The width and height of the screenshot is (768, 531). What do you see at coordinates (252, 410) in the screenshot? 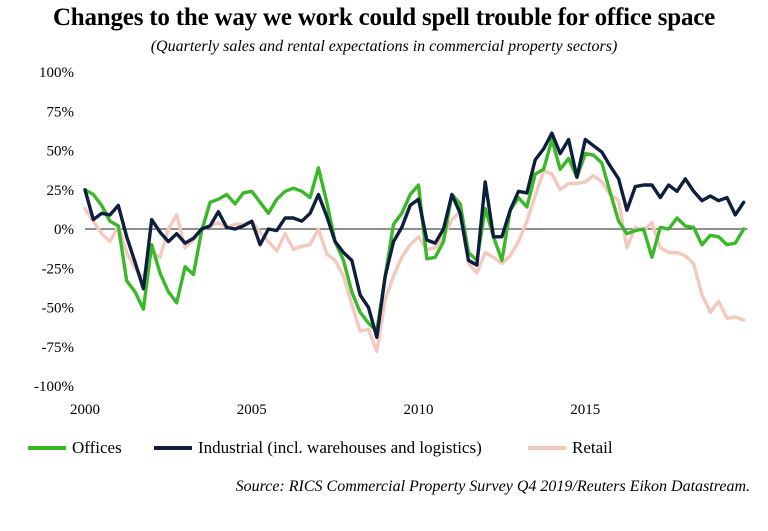
I see `x-tick-label: 2005` at bounding box center [252, 410].